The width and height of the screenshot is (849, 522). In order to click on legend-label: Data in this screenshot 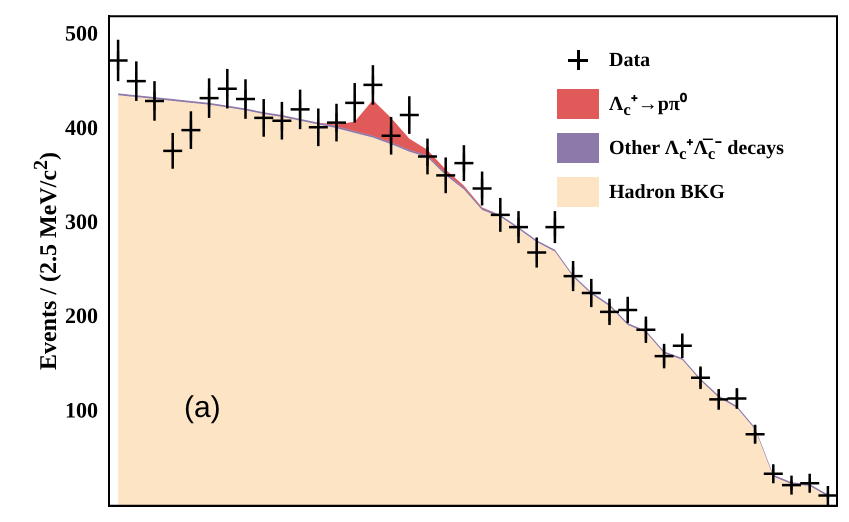, I will do `click(629, 60)`.